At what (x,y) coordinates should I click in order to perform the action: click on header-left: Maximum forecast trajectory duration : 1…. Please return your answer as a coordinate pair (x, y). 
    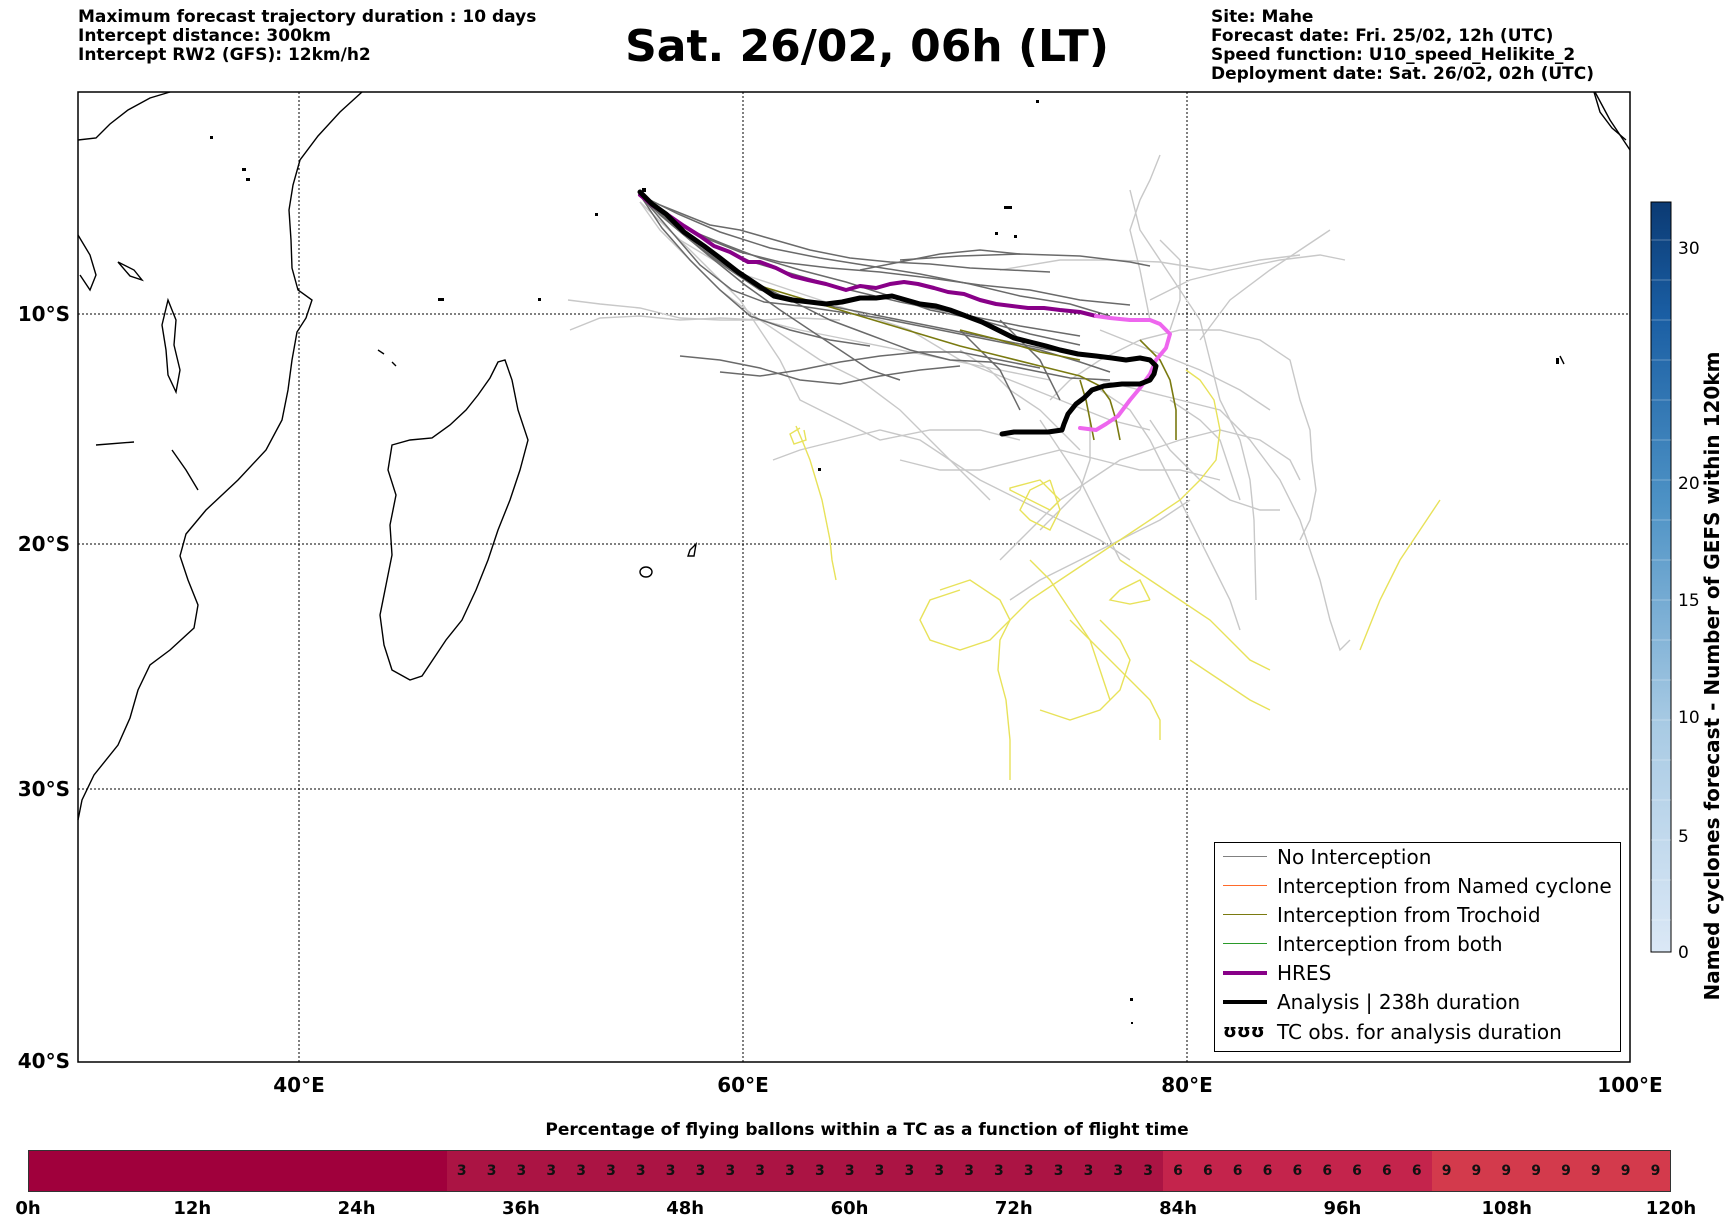
    Looking at the image, I should click on (307, 36).